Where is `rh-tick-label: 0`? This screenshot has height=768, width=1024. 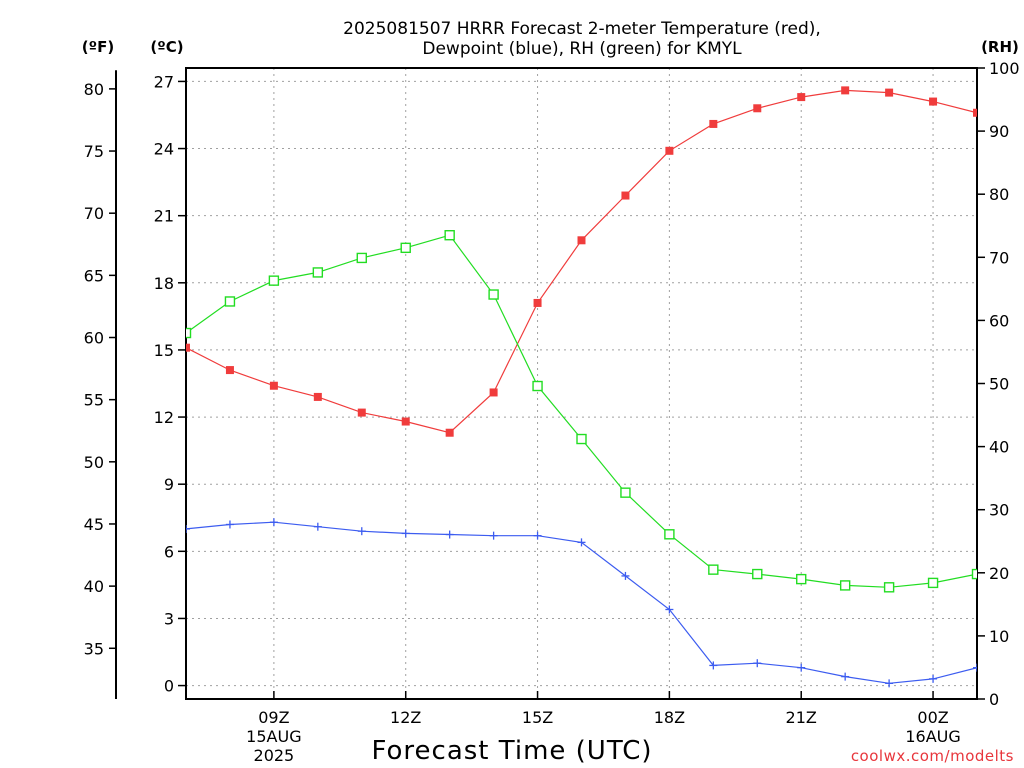
rh-tick-label: 0 is located at coordinates (994, 699).